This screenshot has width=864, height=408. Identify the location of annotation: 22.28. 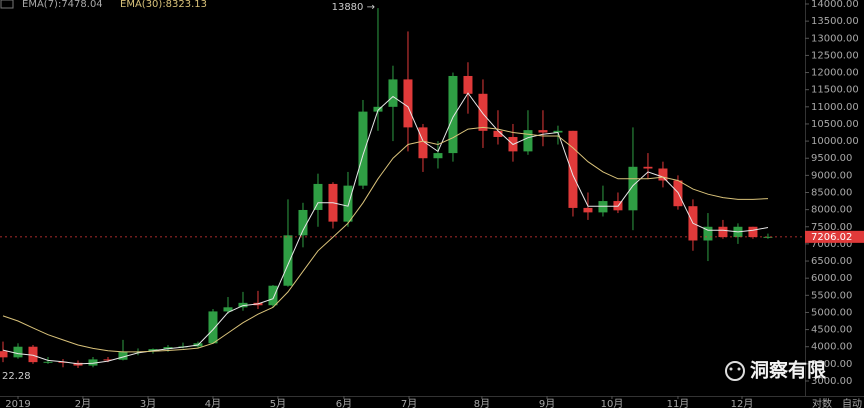
(16, 376).